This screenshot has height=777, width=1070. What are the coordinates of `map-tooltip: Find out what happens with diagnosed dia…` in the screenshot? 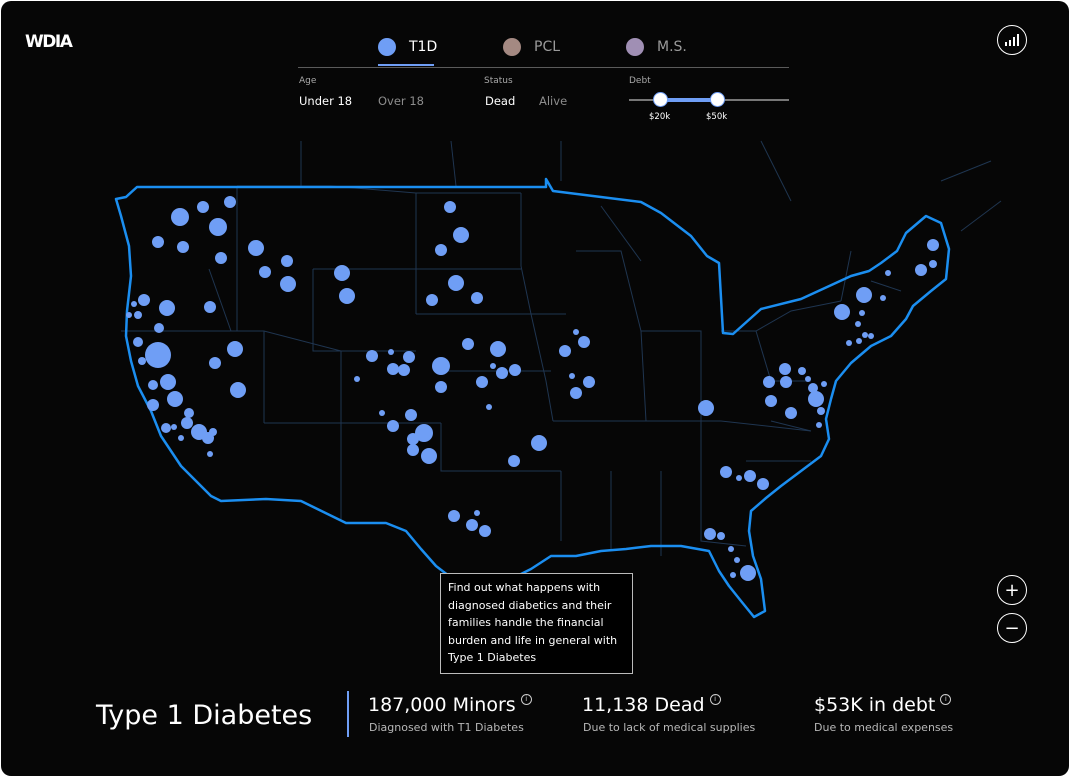 It's located at (536, 623).